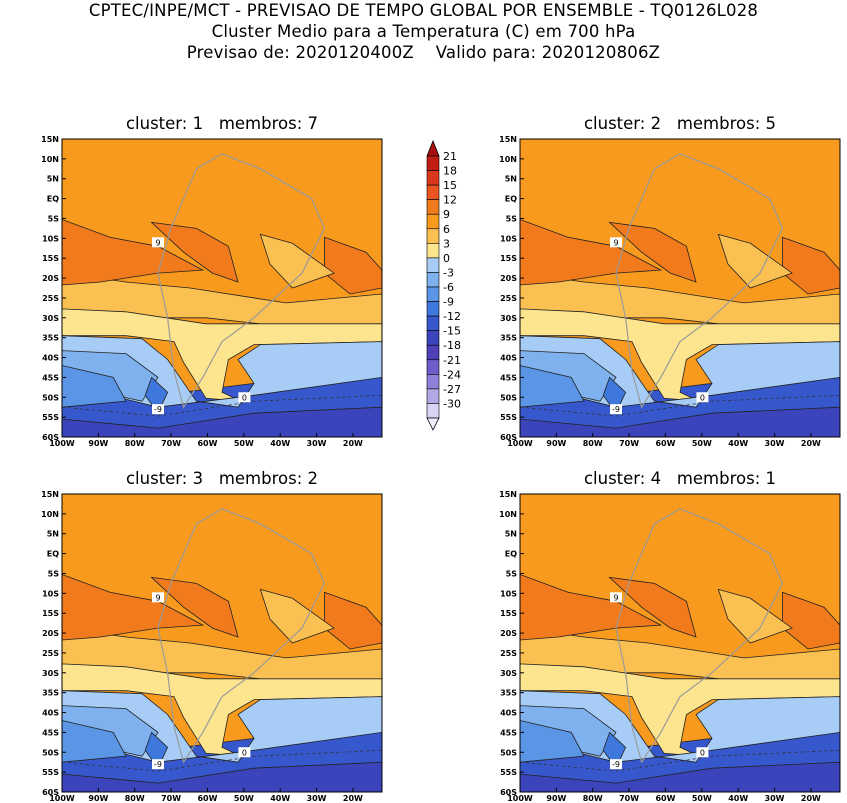 This screenshot has height=803, width=847. Describe the element at coordinates (446, 243) in the screenshot. I see `color-bar-label: 3` at that location.